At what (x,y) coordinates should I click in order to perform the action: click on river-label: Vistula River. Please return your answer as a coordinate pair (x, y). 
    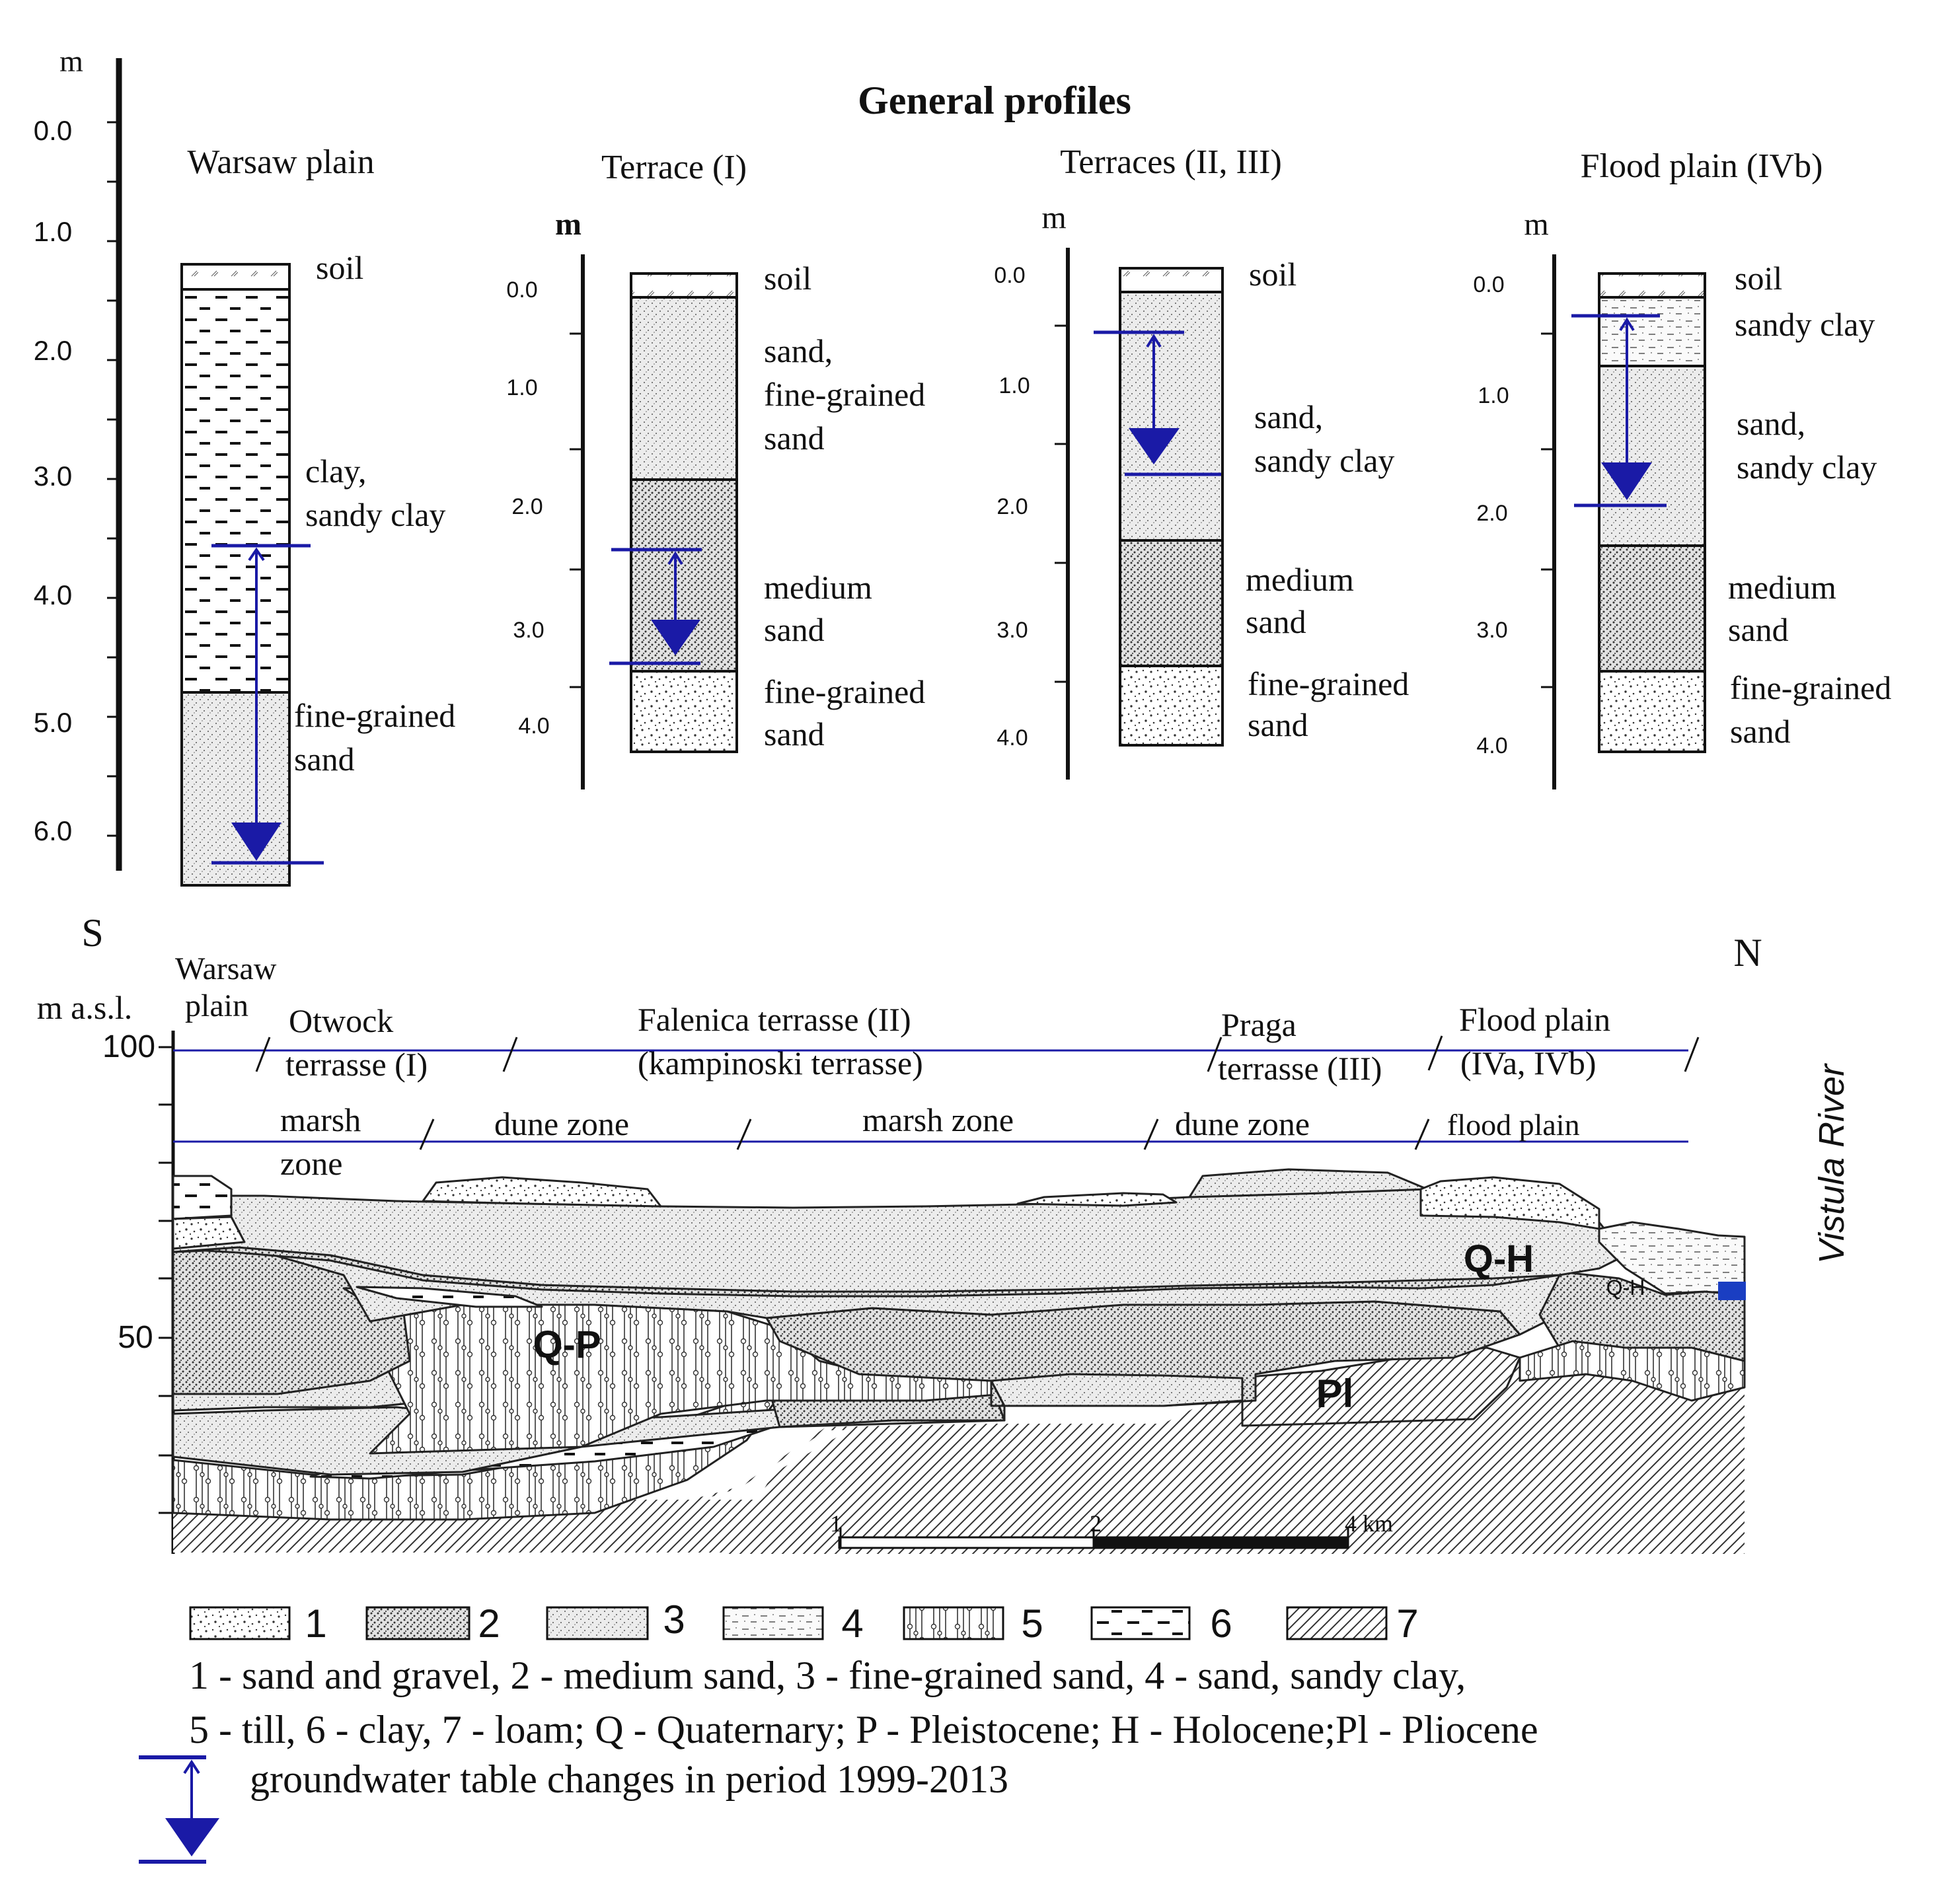
    Looking at the image, I should click on (1832, 1163).